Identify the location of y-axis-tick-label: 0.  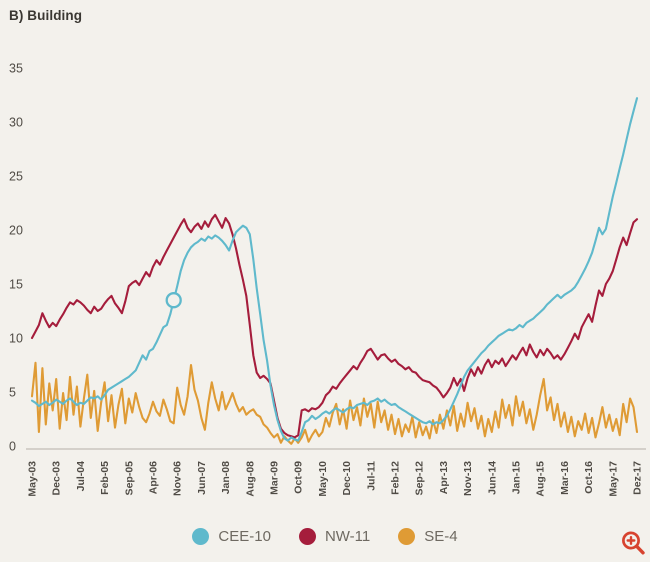
(12, 447).